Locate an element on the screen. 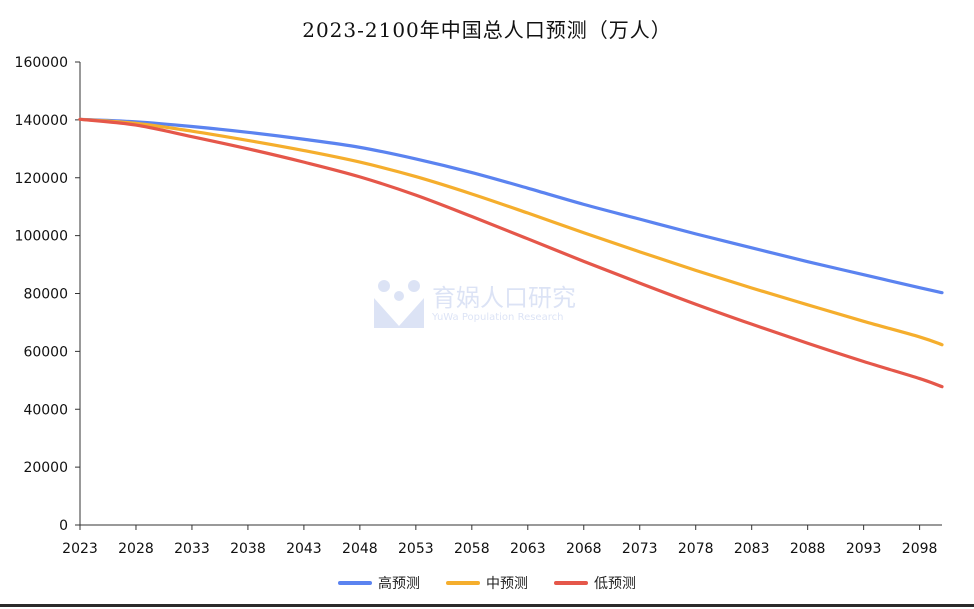 This screenshot has width=974, height=609. x-tick-label: 2088 is located at coordinates (808, 549).